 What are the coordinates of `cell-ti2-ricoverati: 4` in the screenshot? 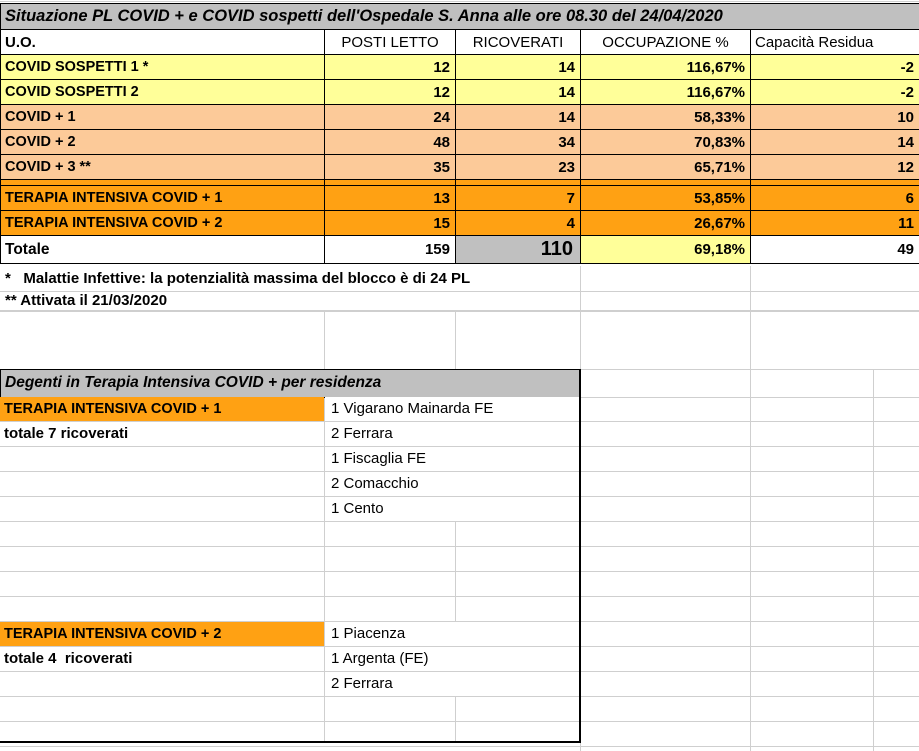 It's located at (518, 223).